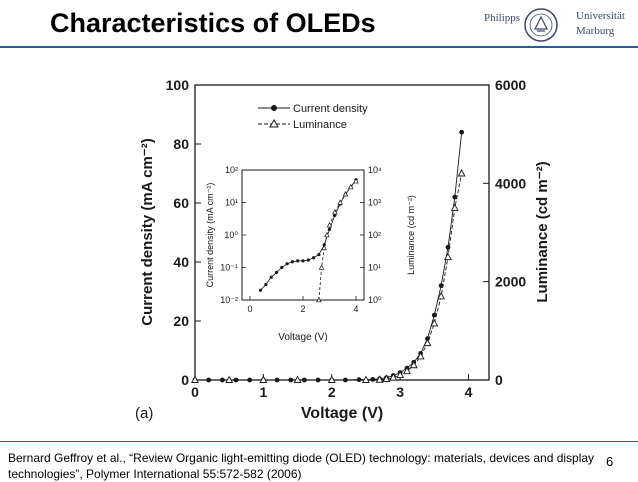 The width and height of the screenshot is (638, 482). Describe the element at coordinates (374, 268) in the screenshot. I see `inset-y2-tick-label: 10¹` at that location.